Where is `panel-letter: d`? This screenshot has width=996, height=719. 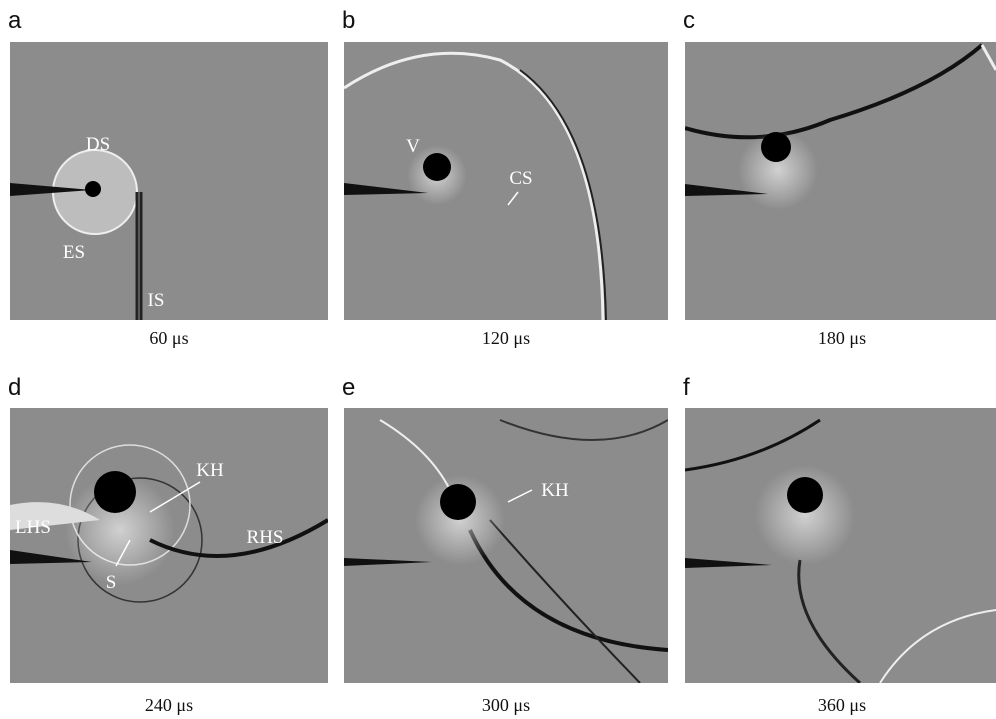
panel-letter: d is located at coordinates (14, 387).